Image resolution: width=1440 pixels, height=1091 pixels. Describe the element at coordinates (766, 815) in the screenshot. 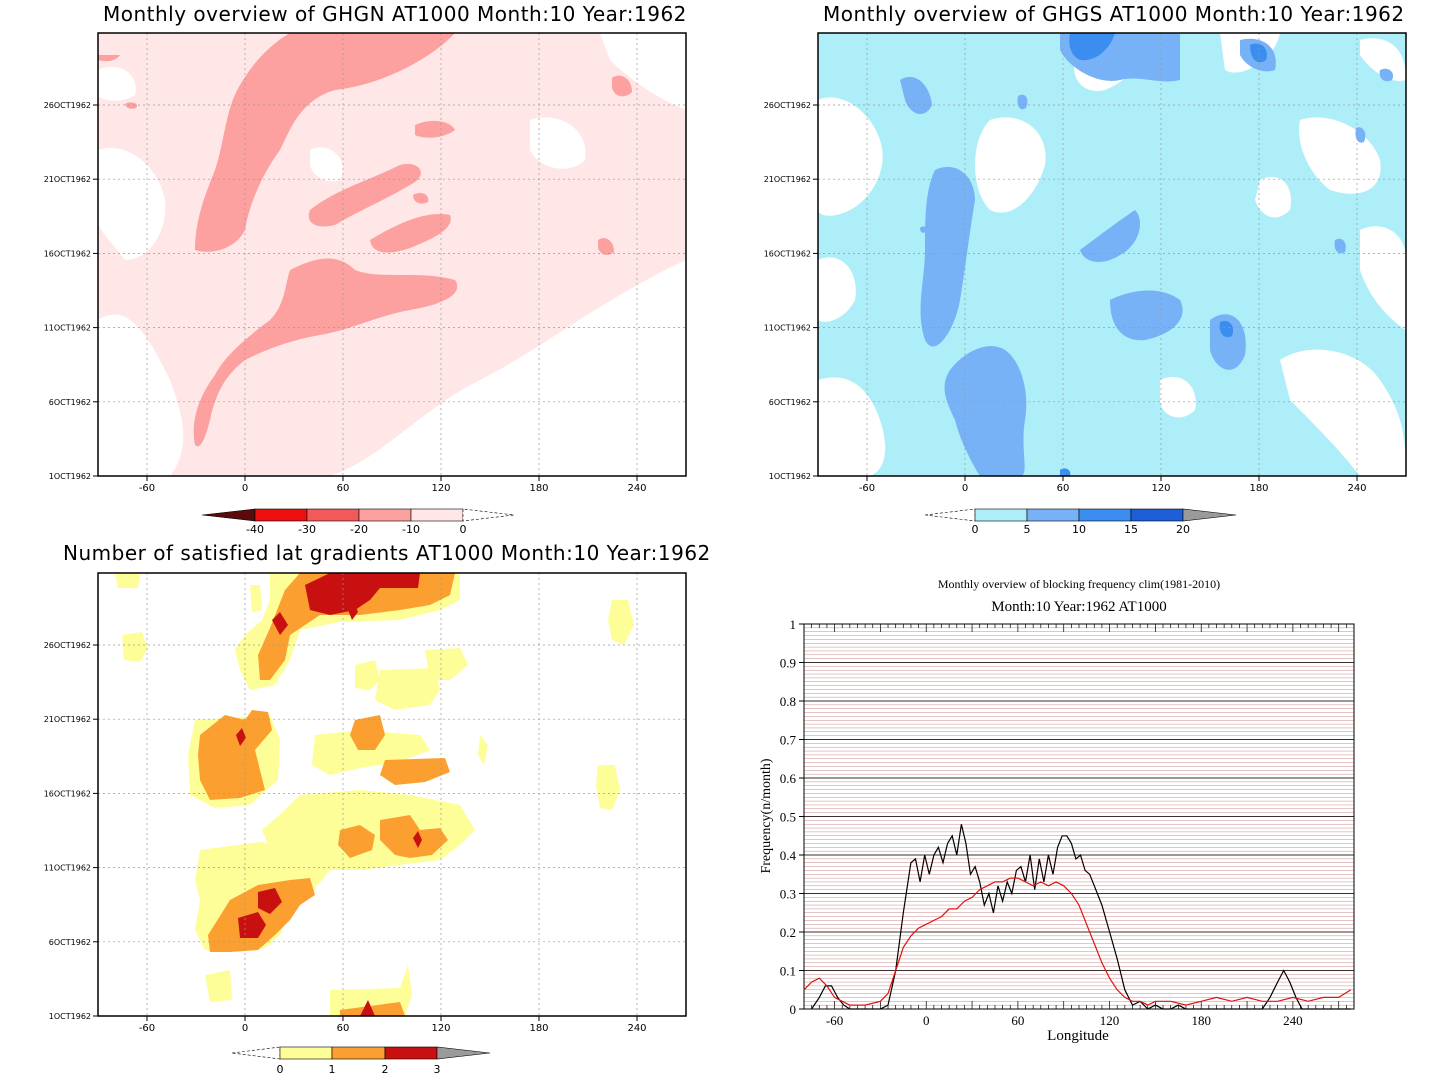

I see `y-axis-label: Frequency(n/month)` at that location.